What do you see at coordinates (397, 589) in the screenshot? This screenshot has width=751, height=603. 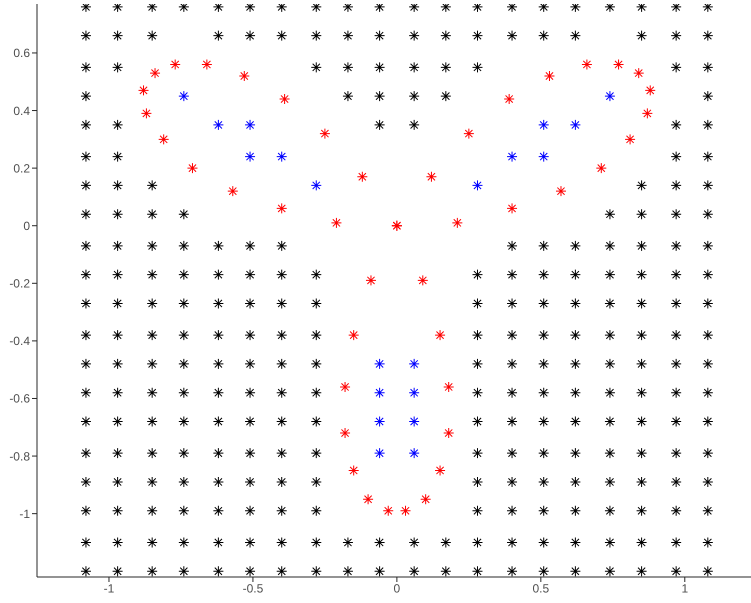 I see `x-tick-label: 0` at bounding box center [397, 589].